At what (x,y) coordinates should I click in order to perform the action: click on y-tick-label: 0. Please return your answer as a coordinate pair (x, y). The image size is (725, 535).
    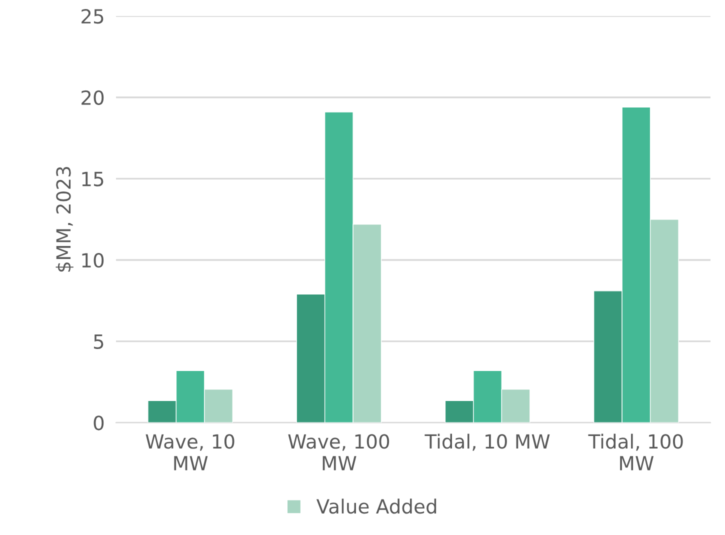
    Looking at the image, I should click on (99, 423).